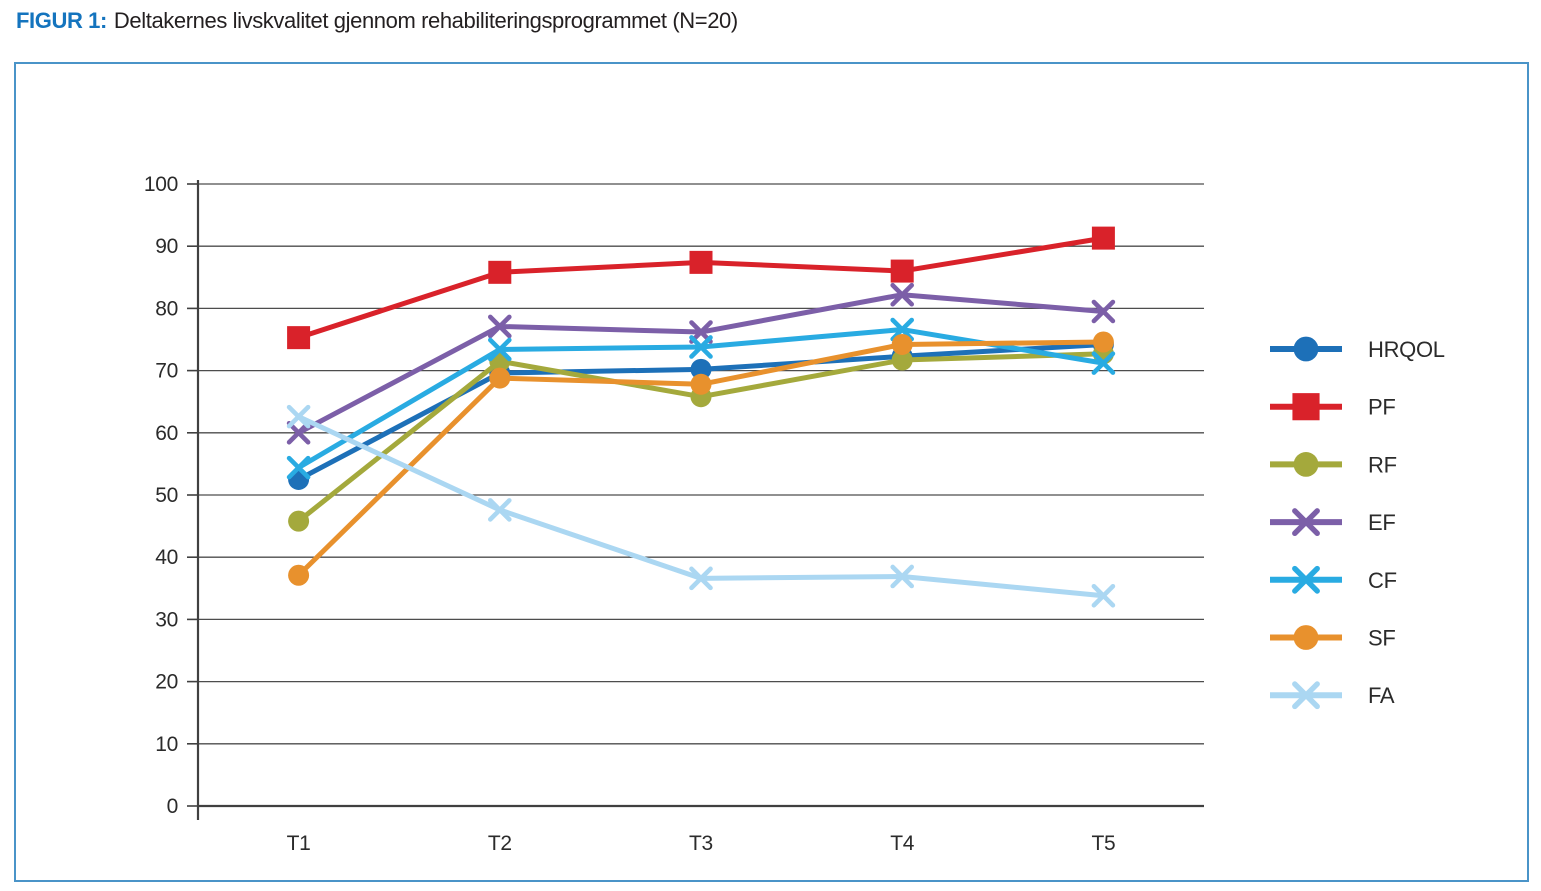  What do you see at coordinates (166, 433) in the screenshot?
I see `y-tick-label-60: 60` at bounding box center [166, 433].